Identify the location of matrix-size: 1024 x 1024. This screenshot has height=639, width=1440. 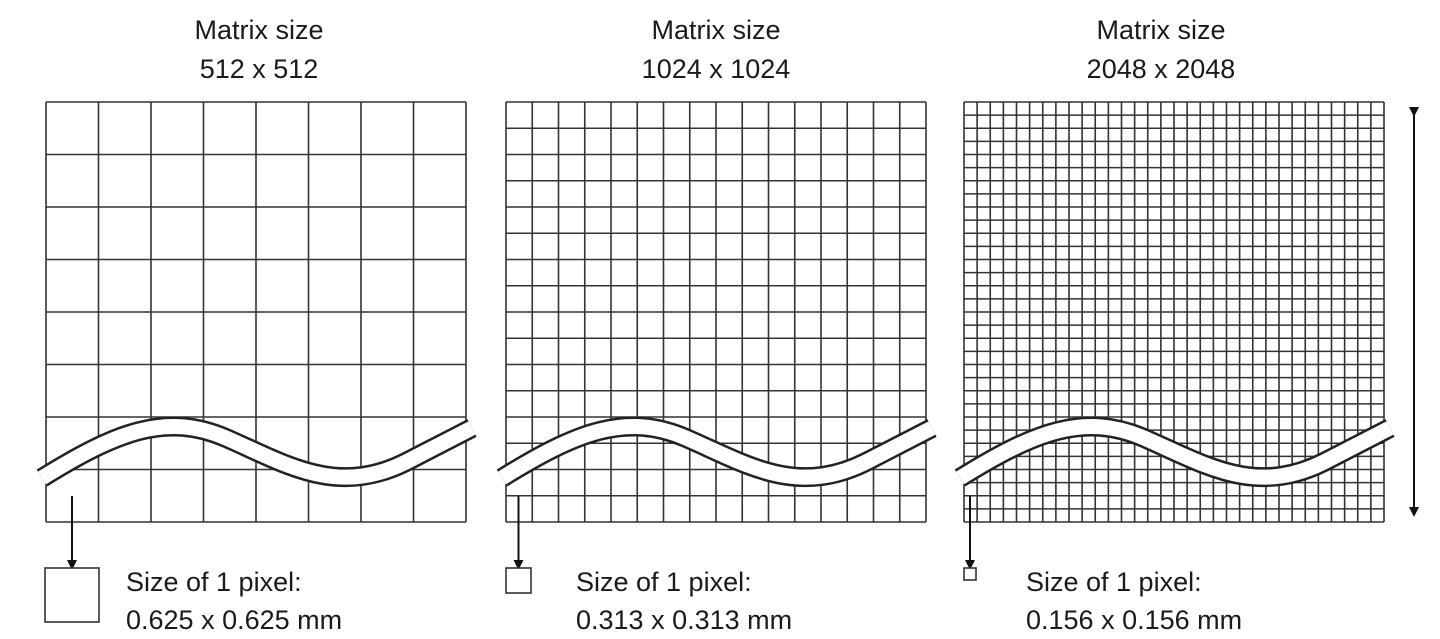
(716, 69).